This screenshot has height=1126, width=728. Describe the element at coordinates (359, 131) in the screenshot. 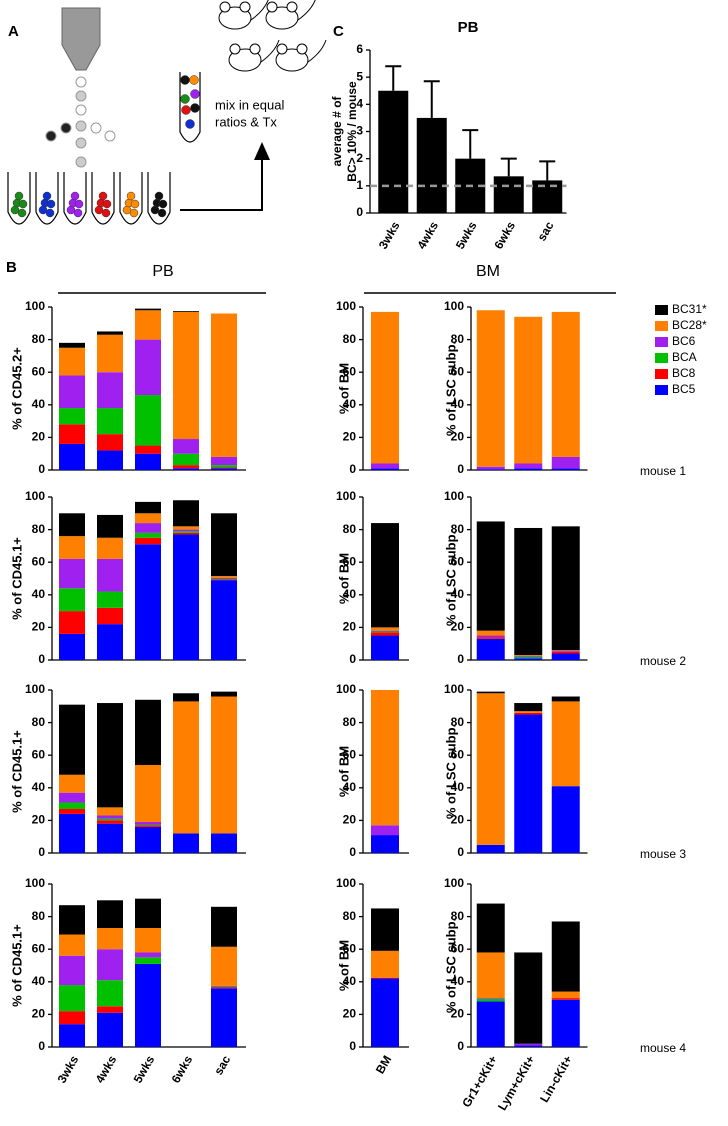

I see `y-tick-label: 3` at that location.